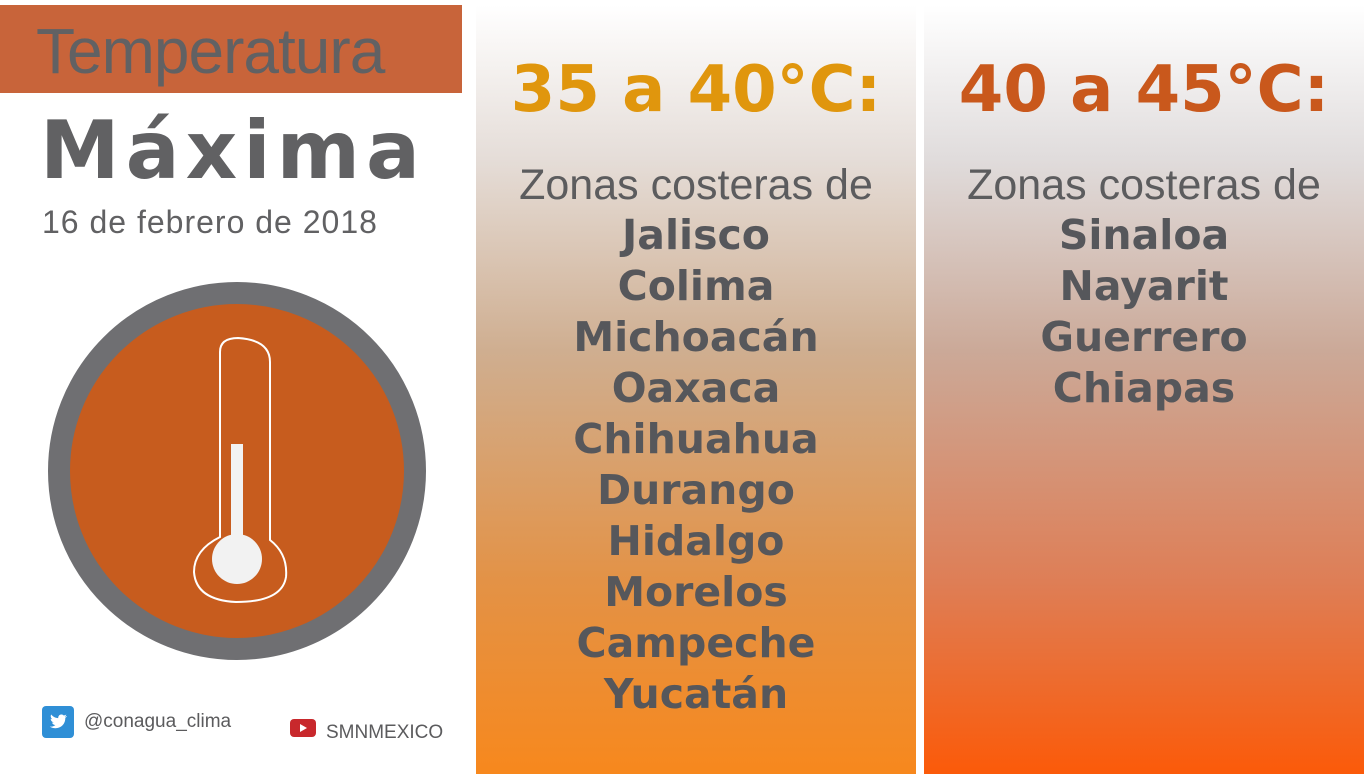 The image size is (1370, 774). I want to click on youtube-icon, so click(303, 728).